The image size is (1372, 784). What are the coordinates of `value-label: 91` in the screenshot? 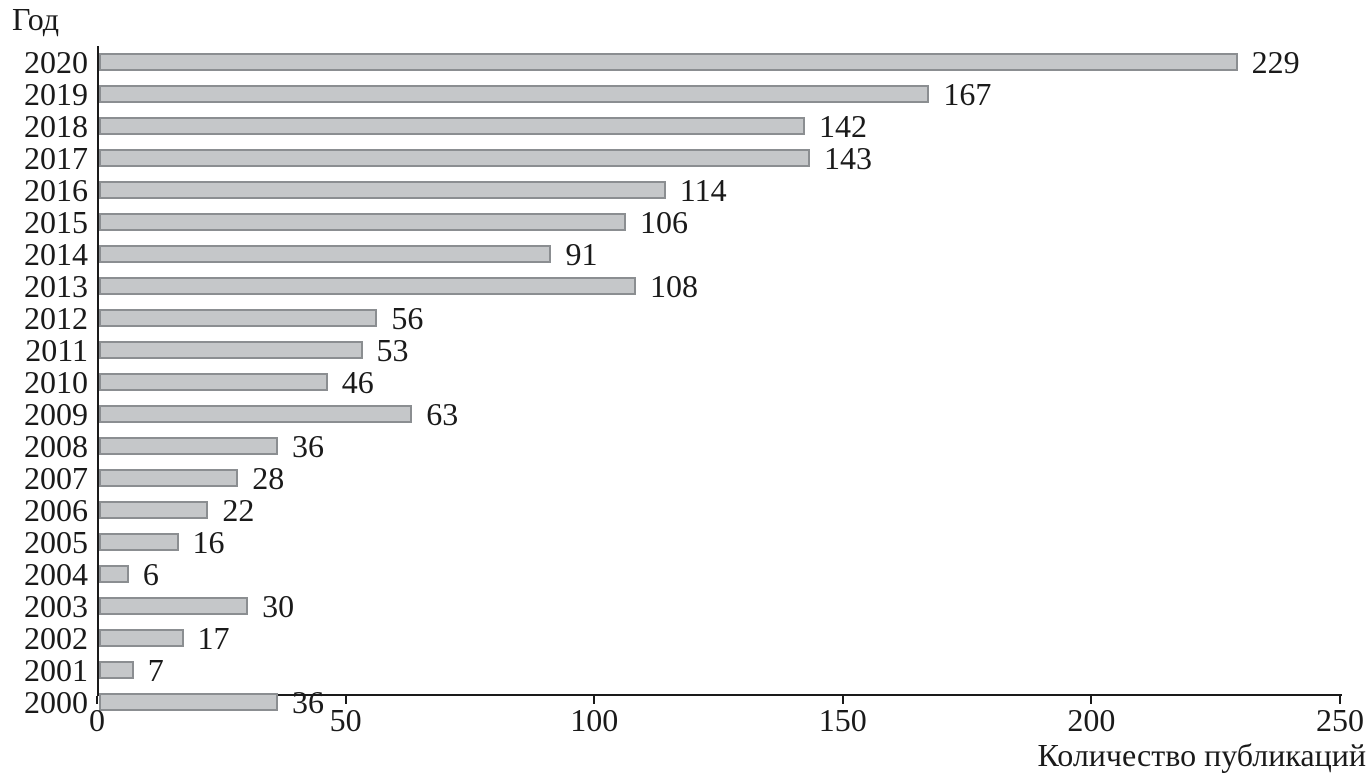 It's located at (581, 254).